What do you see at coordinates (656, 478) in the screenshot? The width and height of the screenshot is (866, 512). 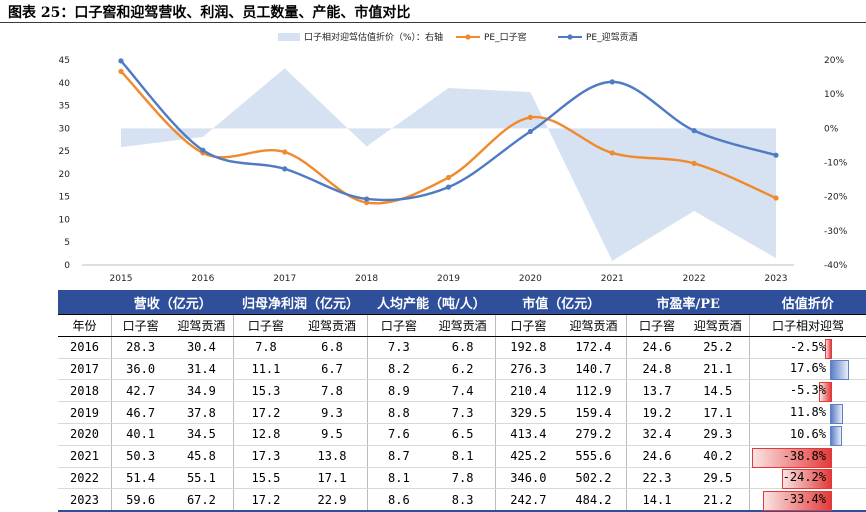 I see `value-cell: 22.3` at bounding box center [656, 478].